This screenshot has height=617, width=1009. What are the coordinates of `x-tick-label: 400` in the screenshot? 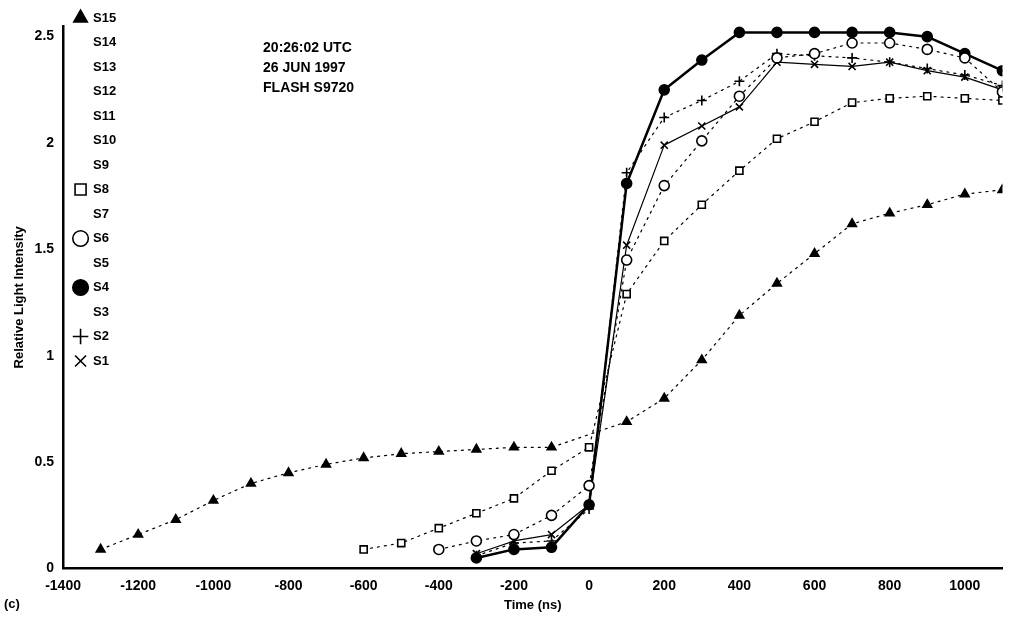 It's located at (739, 584).